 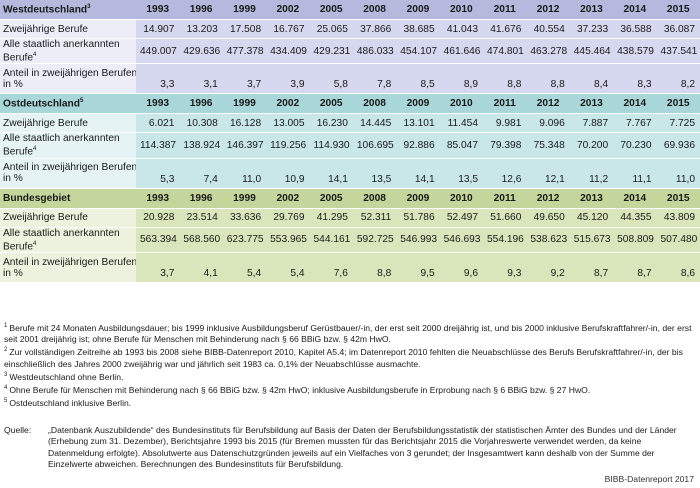 I want to click on table-cell: 563.394, so click(x=158, y=240).